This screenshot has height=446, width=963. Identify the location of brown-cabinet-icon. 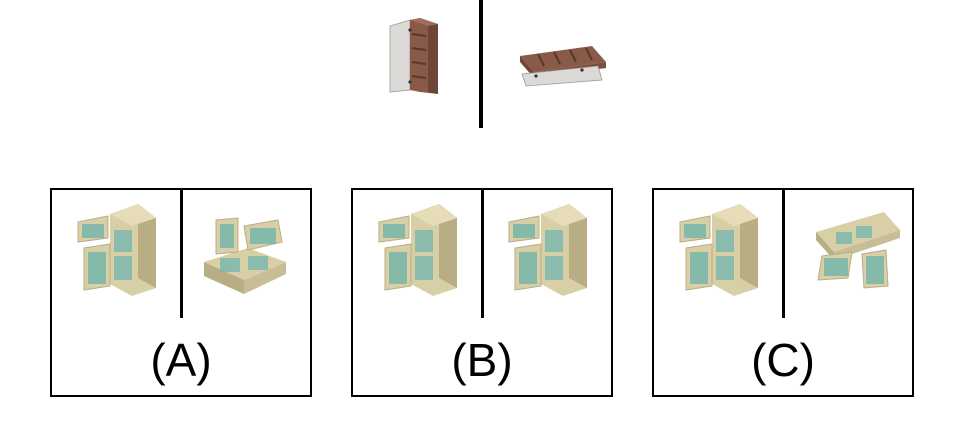
(414, 57).